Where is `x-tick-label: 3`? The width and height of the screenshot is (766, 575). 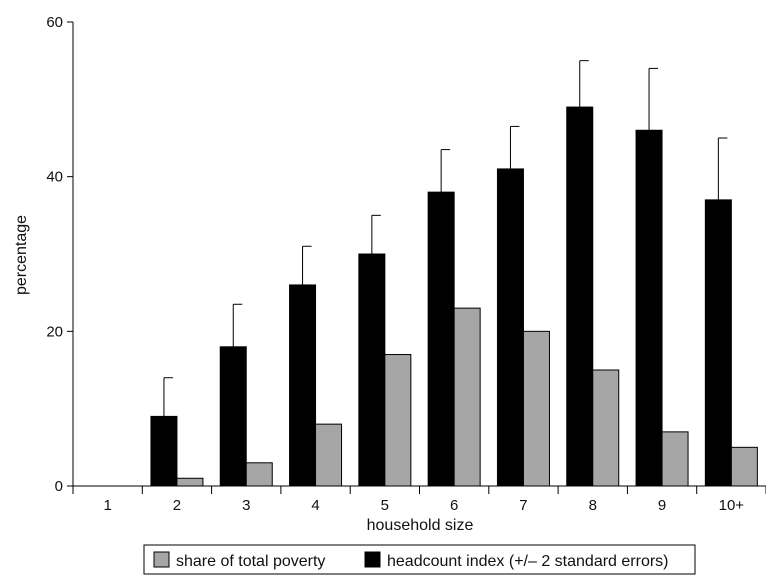 x-tick-label: 3 is located at coordinates (246, 505).